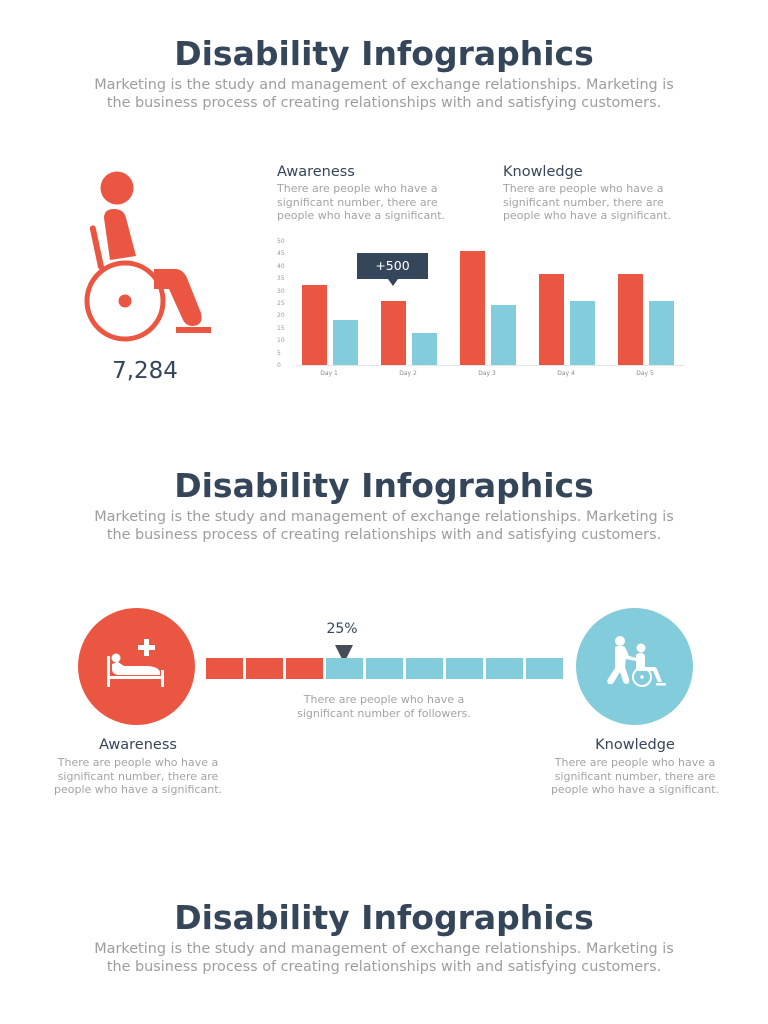 Image resolution: width=768 pixels, height=1024 pixels. What do you see at coordinates (281, 316) in the screenshot?
I see `y-tick: 20` at bounding box center [281, 316].